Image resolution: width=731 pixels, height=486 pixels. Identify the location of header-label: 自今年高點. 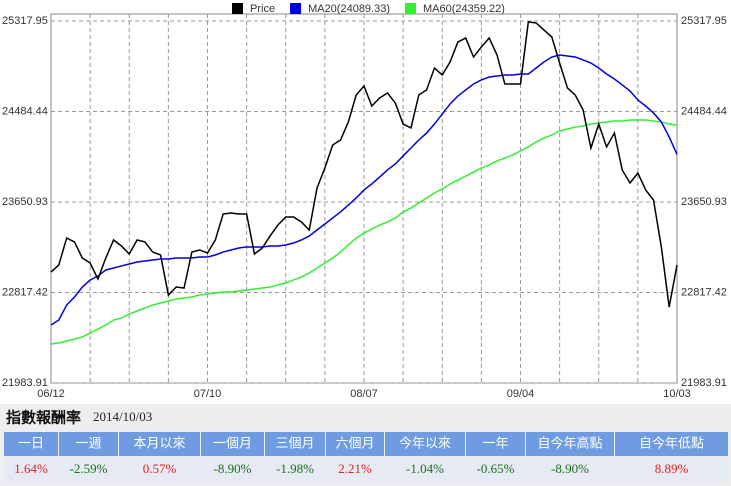
(569, 442).